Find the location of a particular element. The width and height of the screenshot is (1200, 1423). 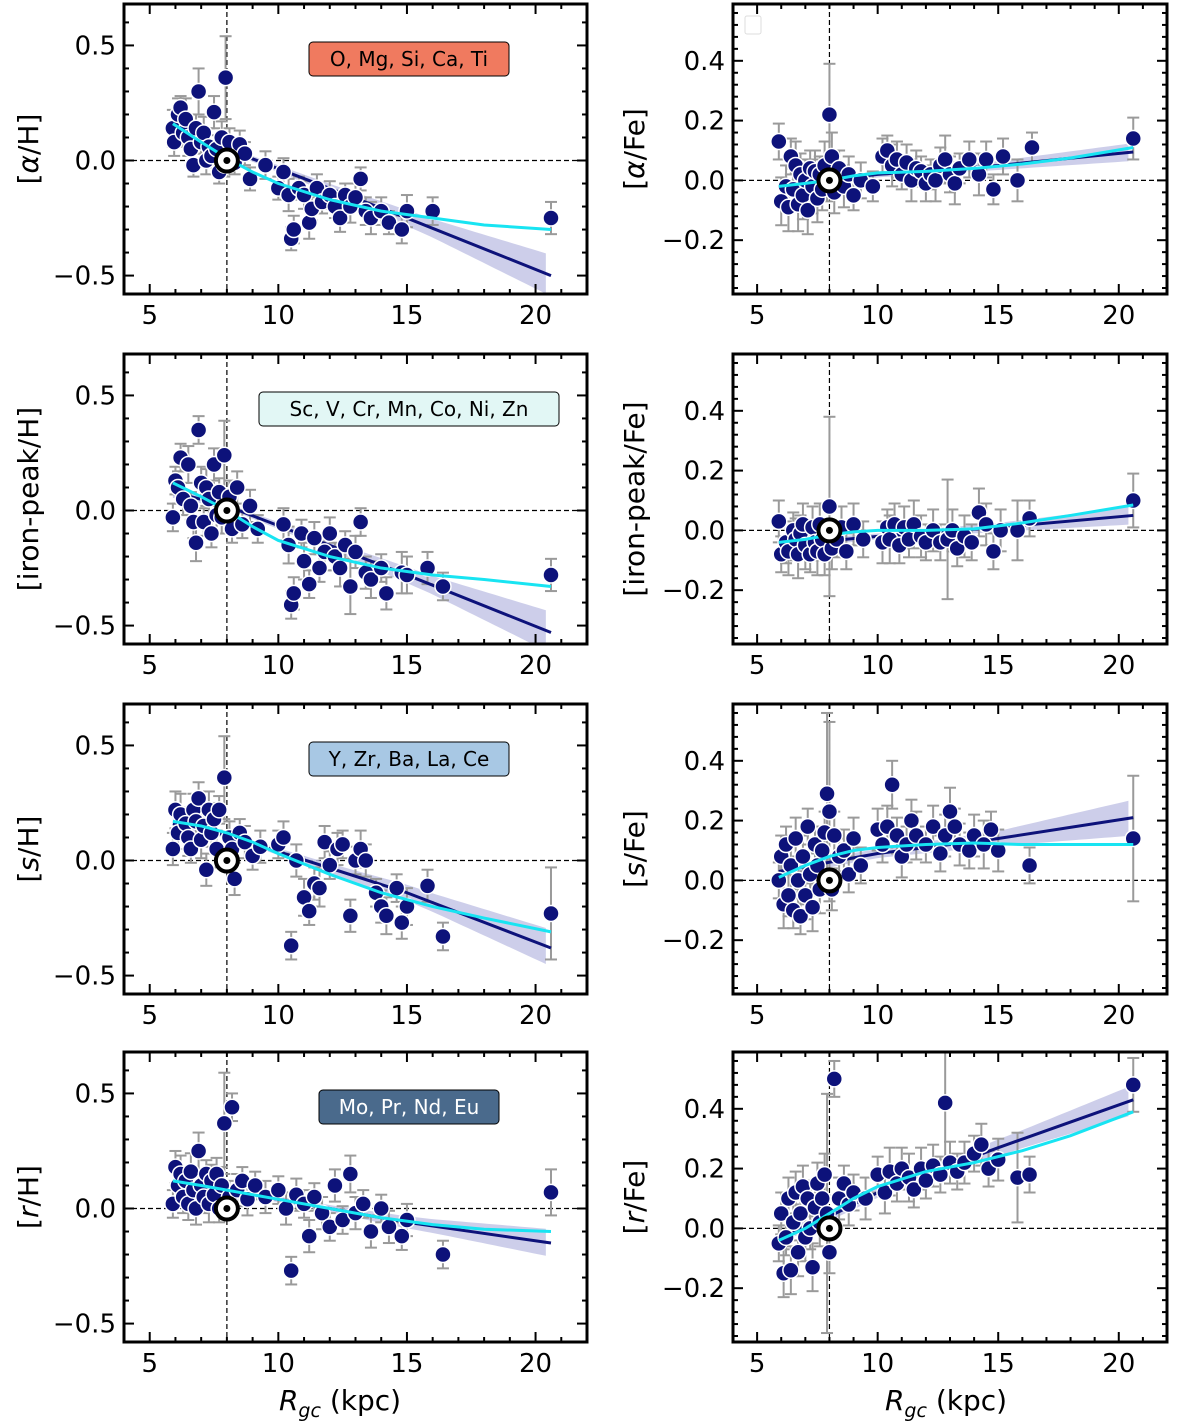

y-axis-label-italic: r is located at coordinates (28, 1211).